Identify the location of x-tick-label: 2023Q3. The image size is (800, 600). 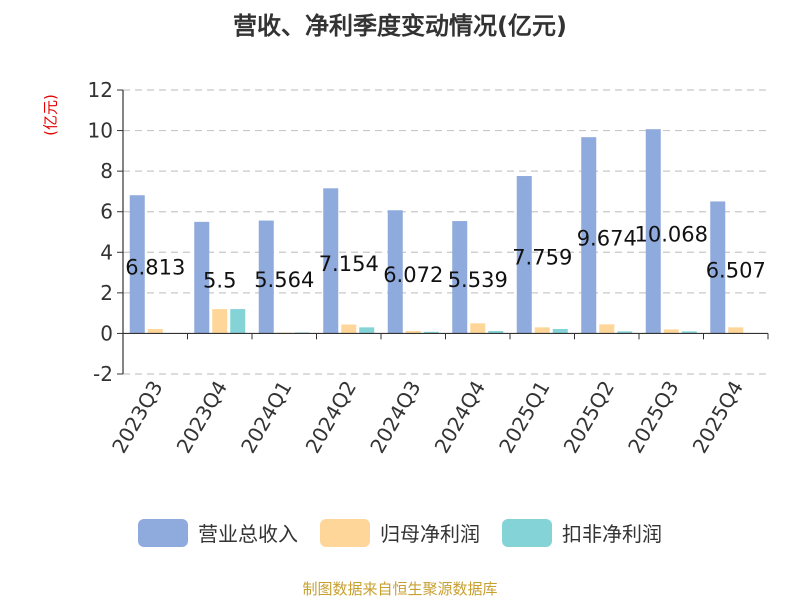
(137, 417).